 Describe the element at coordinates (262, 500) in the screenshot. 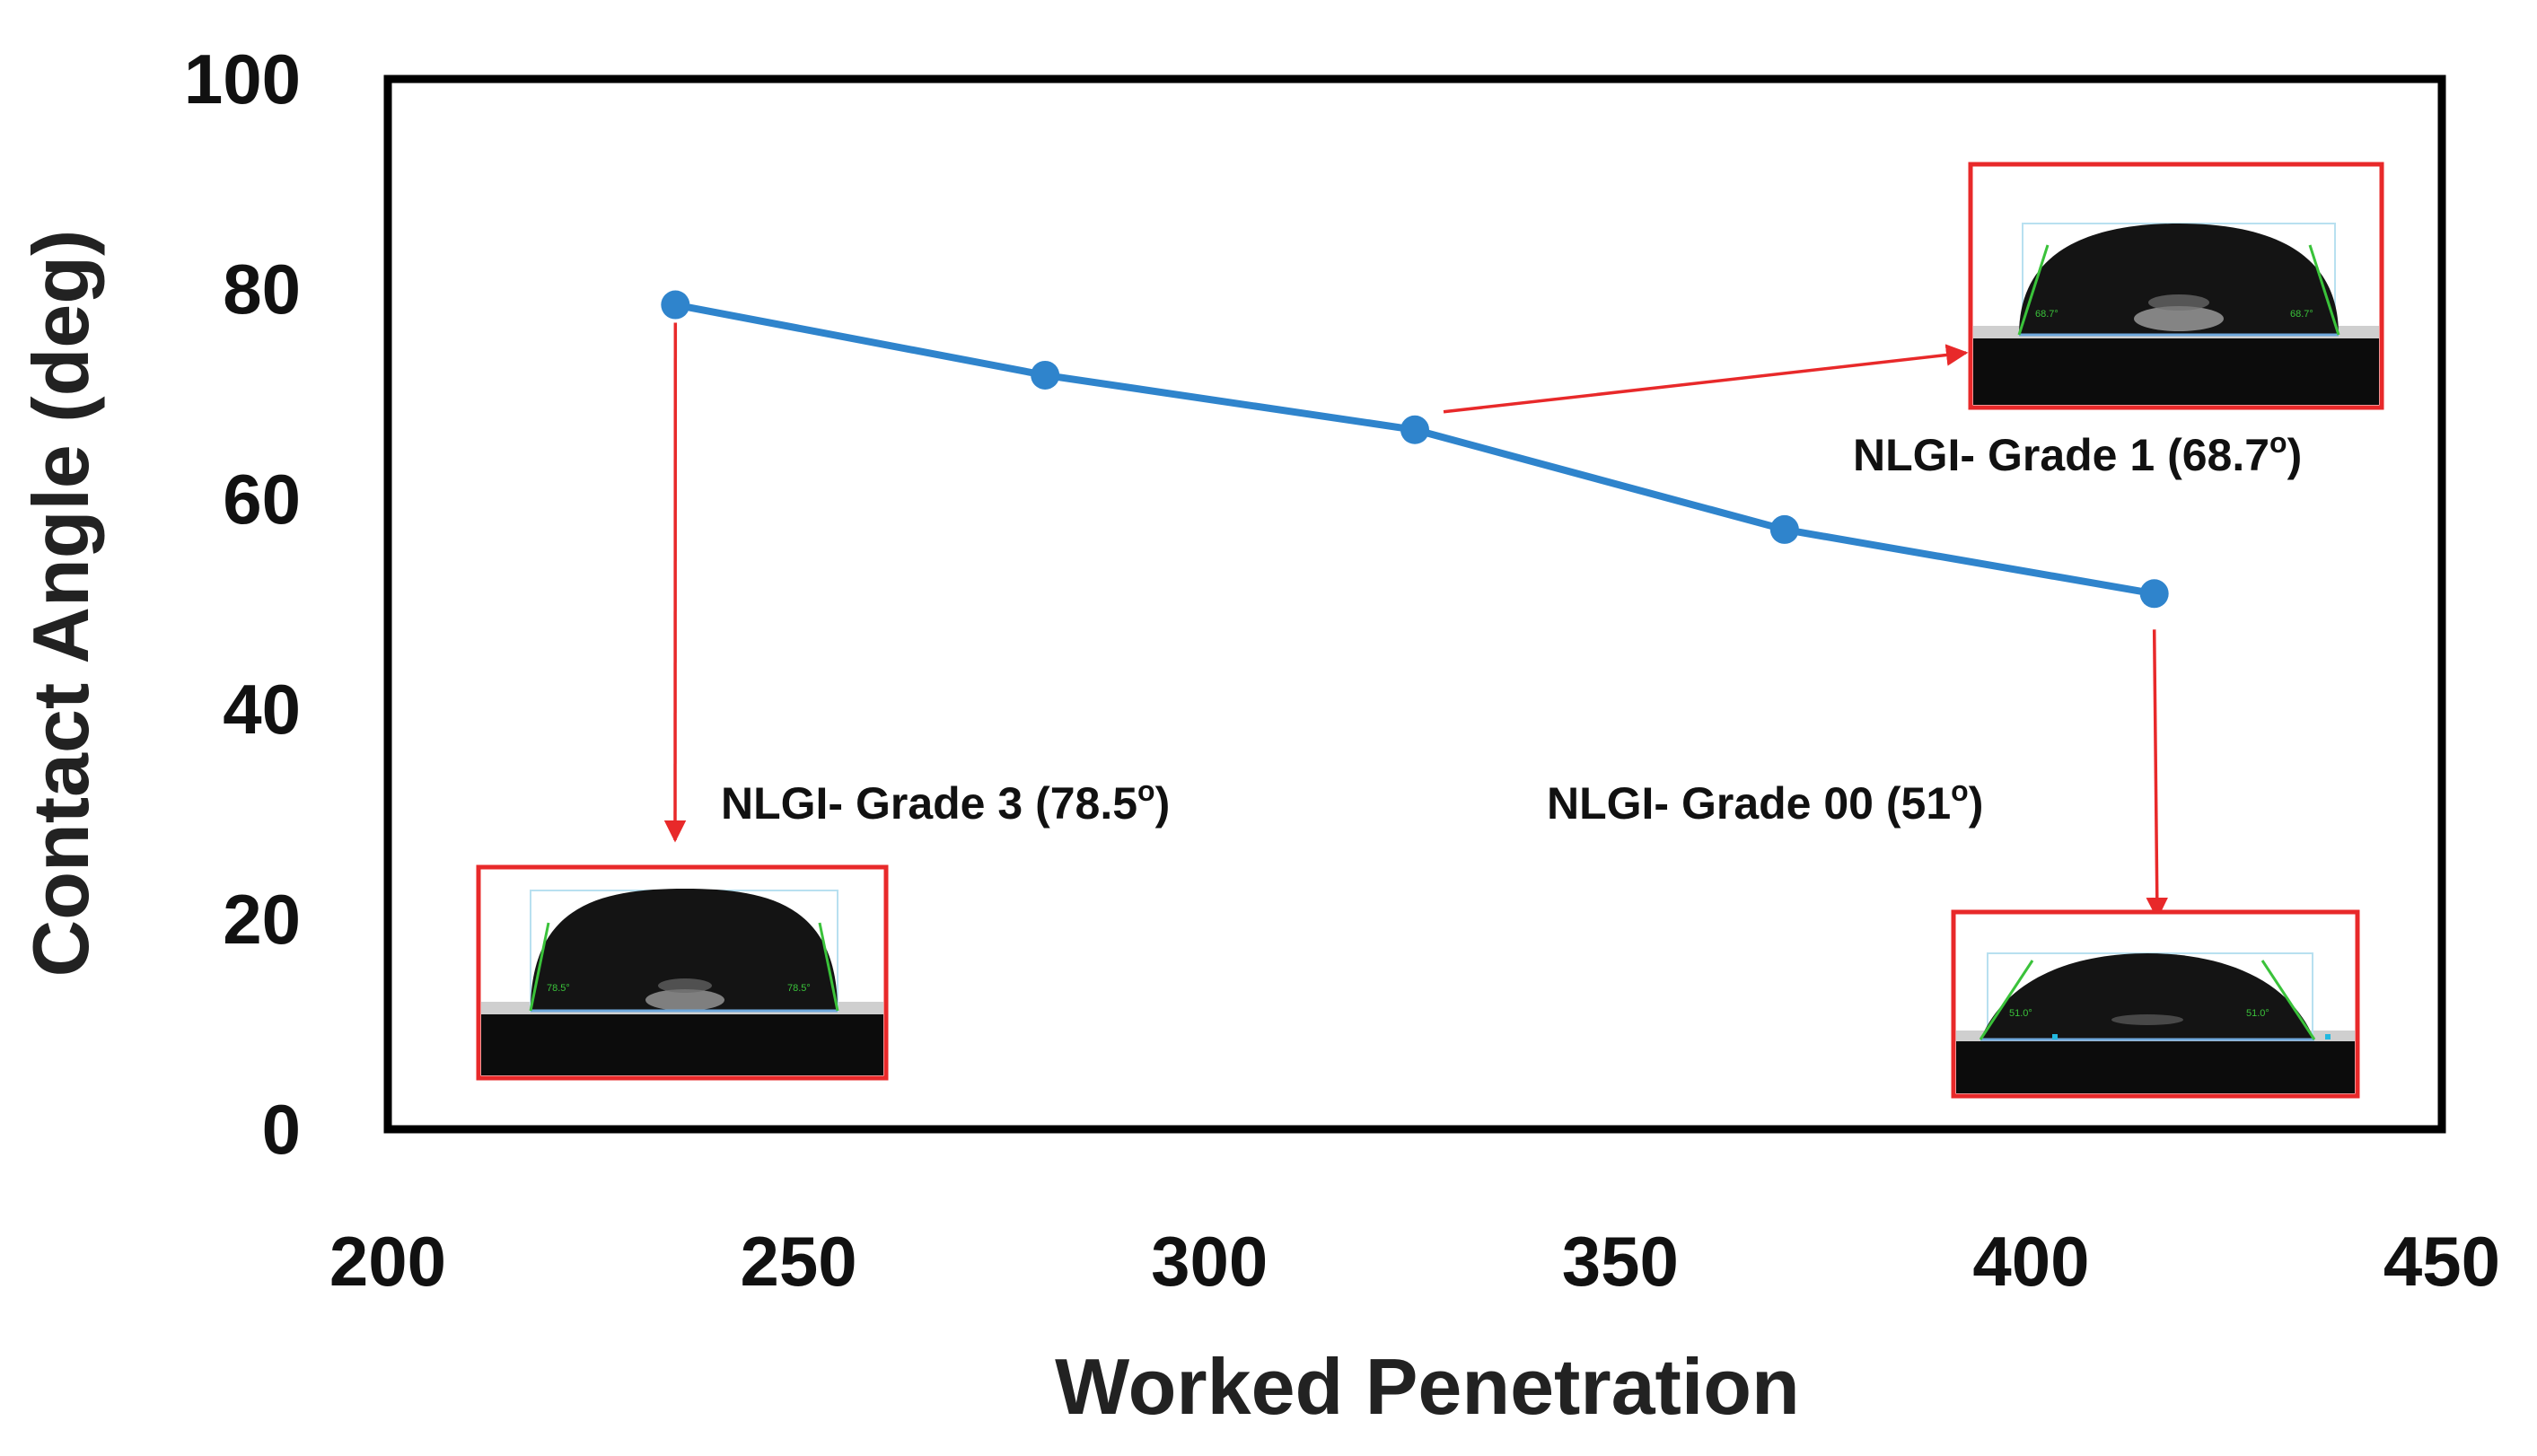

I see `y-tick-label: 60` at that location.